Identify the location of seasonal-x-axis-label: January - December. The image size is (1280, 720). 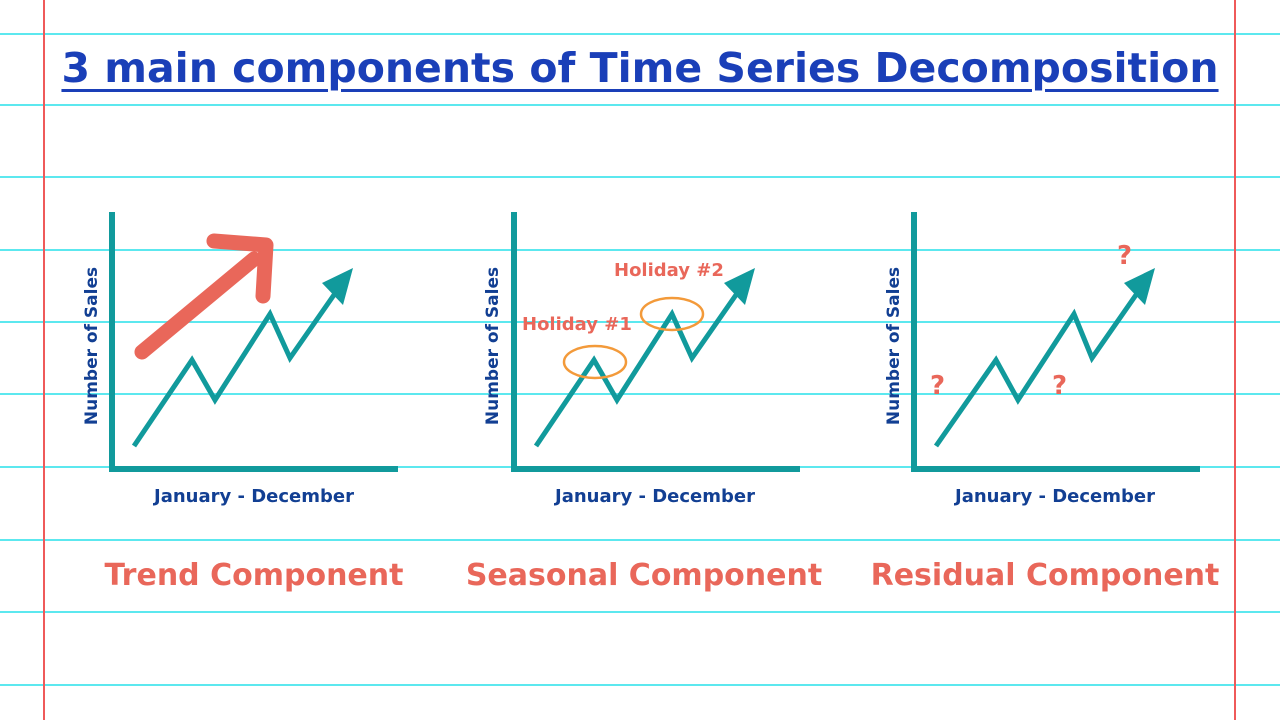
(655, 496).